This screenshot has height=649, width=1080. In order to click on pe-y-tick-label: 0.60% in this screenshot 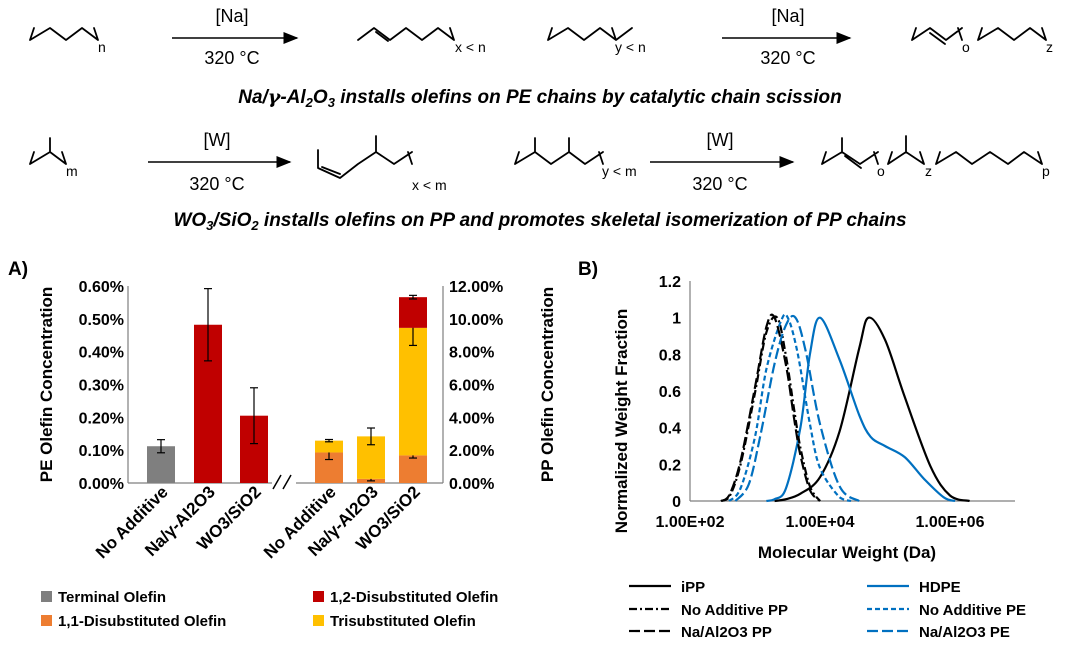, I will do `click(101, 287)`.